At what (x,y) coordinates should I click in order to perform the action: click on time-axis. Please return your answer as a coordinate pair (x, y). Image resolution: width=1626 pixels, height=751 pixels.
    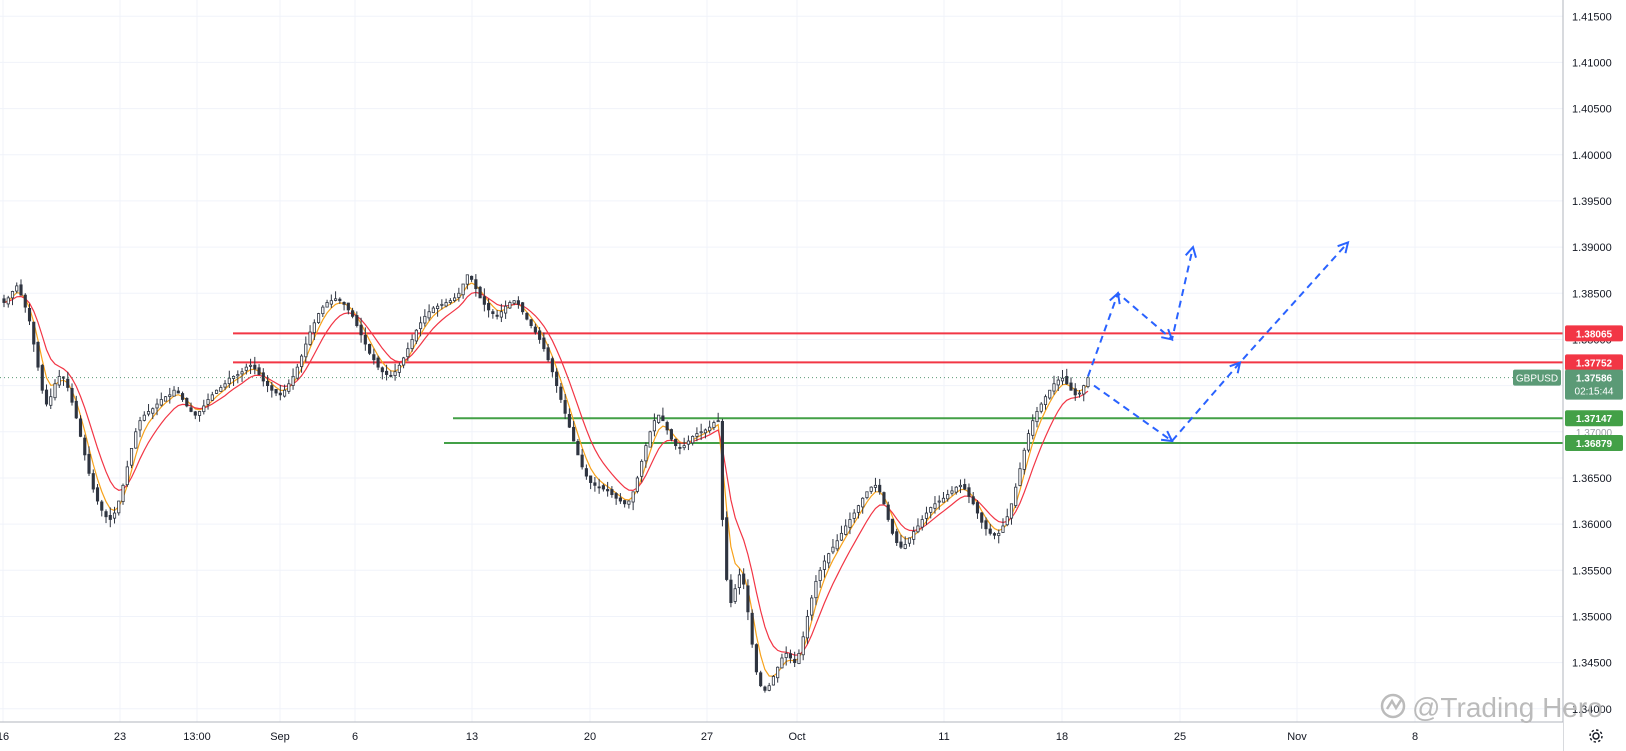
    Looking at the image, I should click on (781, 736).